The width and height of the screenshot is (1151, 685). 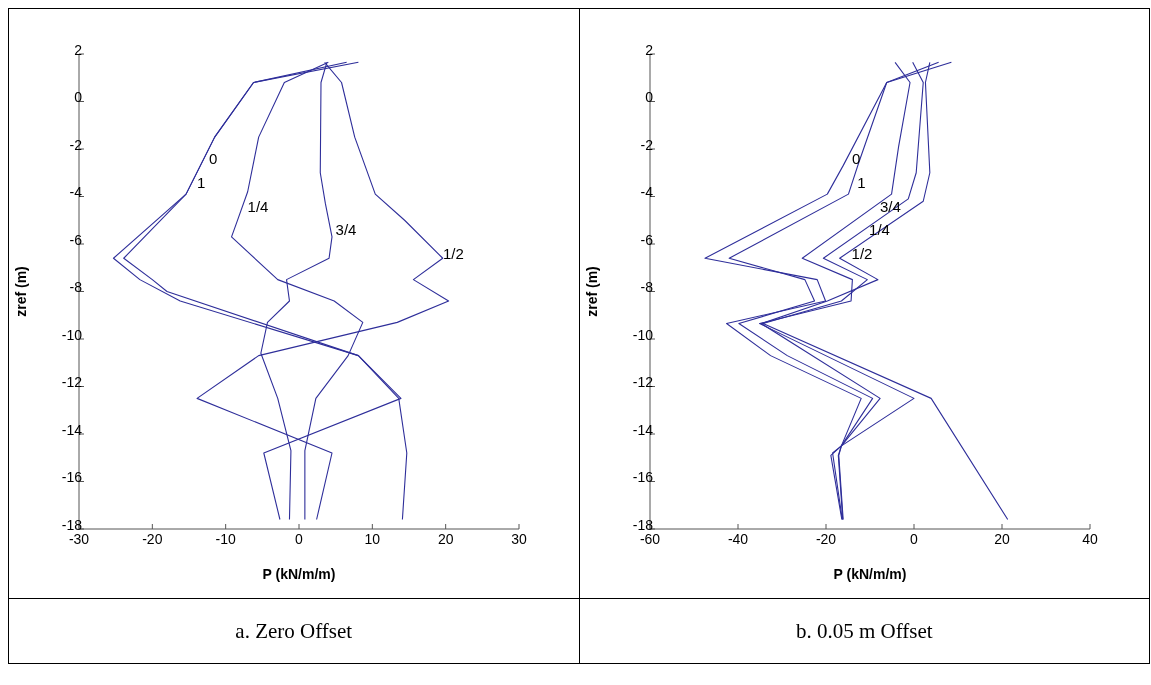 What do you see at coordinates (225, 538) in the screenshot?
I see `x-tick-label: -10` at bounding box center [225, 538].